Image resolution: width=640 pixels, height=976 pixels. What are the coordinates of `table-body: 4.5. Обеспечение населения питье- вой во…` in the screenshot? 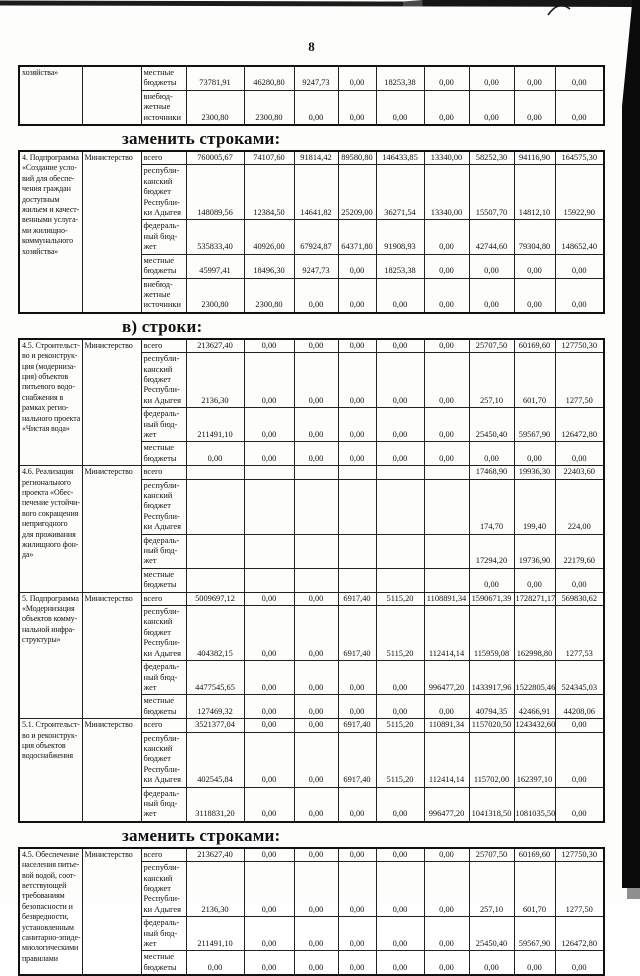 It's located at (311, 911).